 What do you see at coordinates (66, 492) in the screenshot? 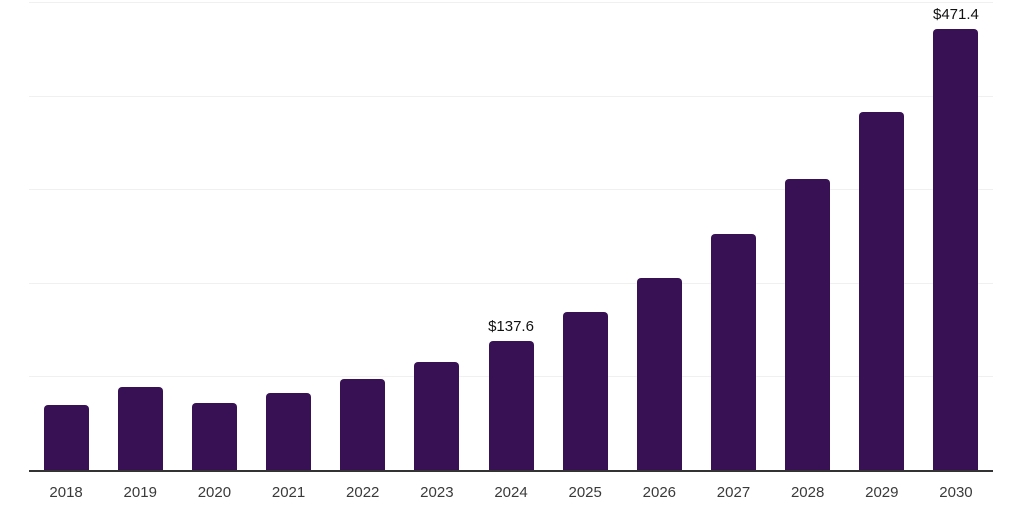
I see `x-axis-tick-label: 2018` at bounding box center [66, 492].